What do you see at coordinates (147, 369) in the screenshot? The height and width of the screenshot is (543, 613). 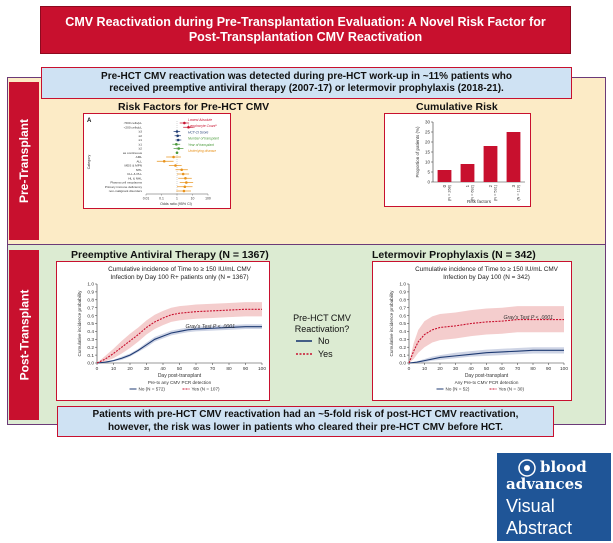 I see `curve-x-tick-label: 30` at bounding box center [147, 369].